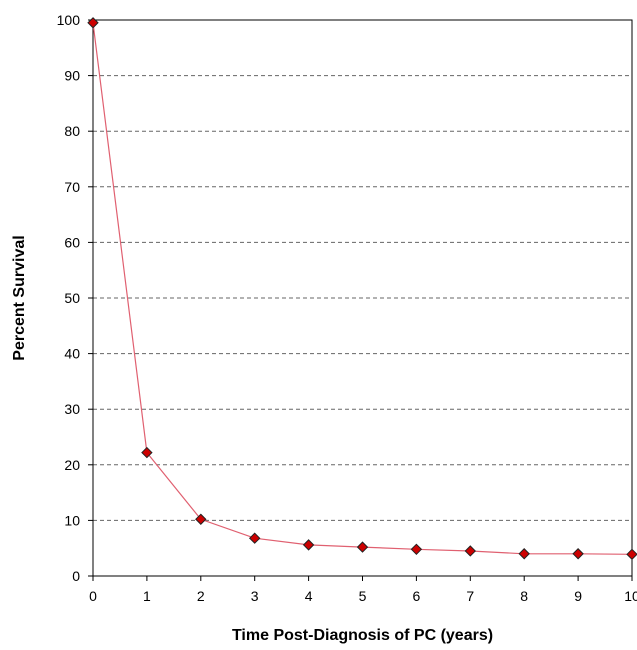  What do you see at coordinates (201, 596) in the screenshot?
I see `x-tick-label: 2` at bounding box center [201, 596].